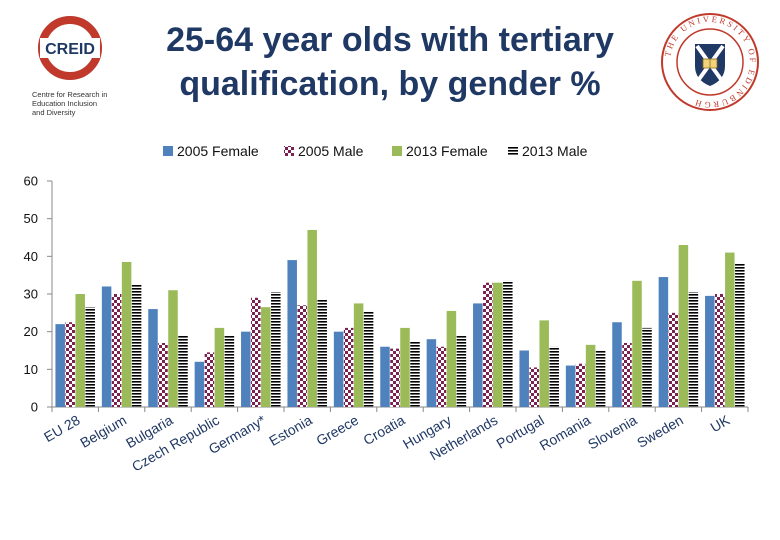 The image size is (780, 540). I want to click on bar-hungary-2005-male, so click(441, 376).